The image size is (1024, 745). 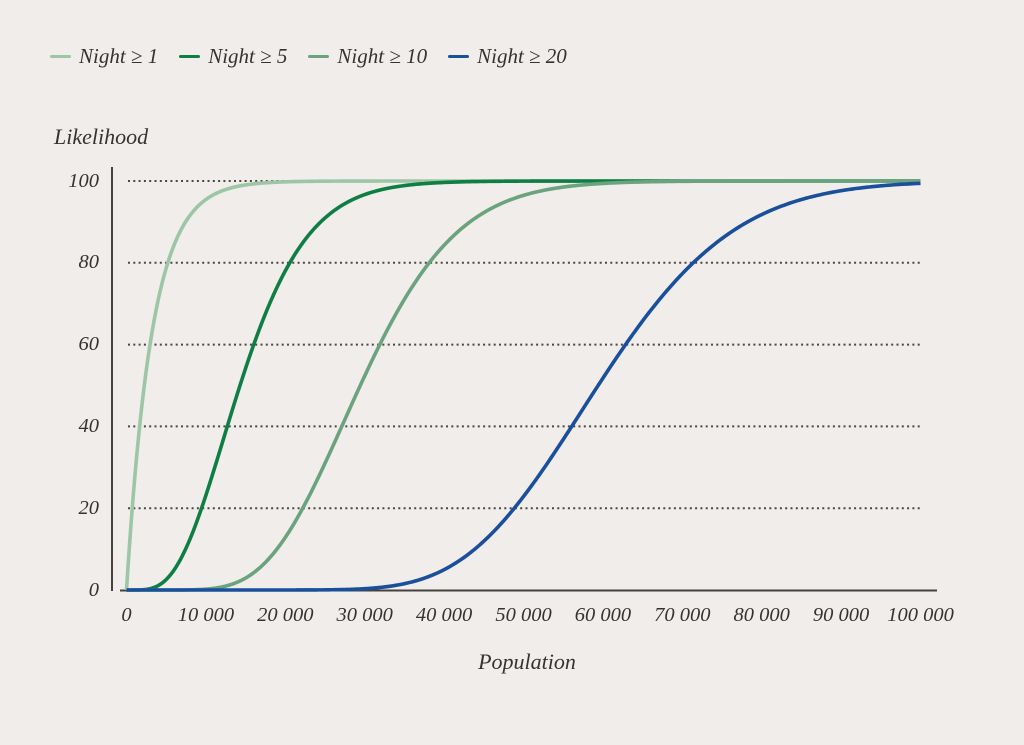 I want to click on legend-item: Night ≥ 5, so click(x=233, y=56).